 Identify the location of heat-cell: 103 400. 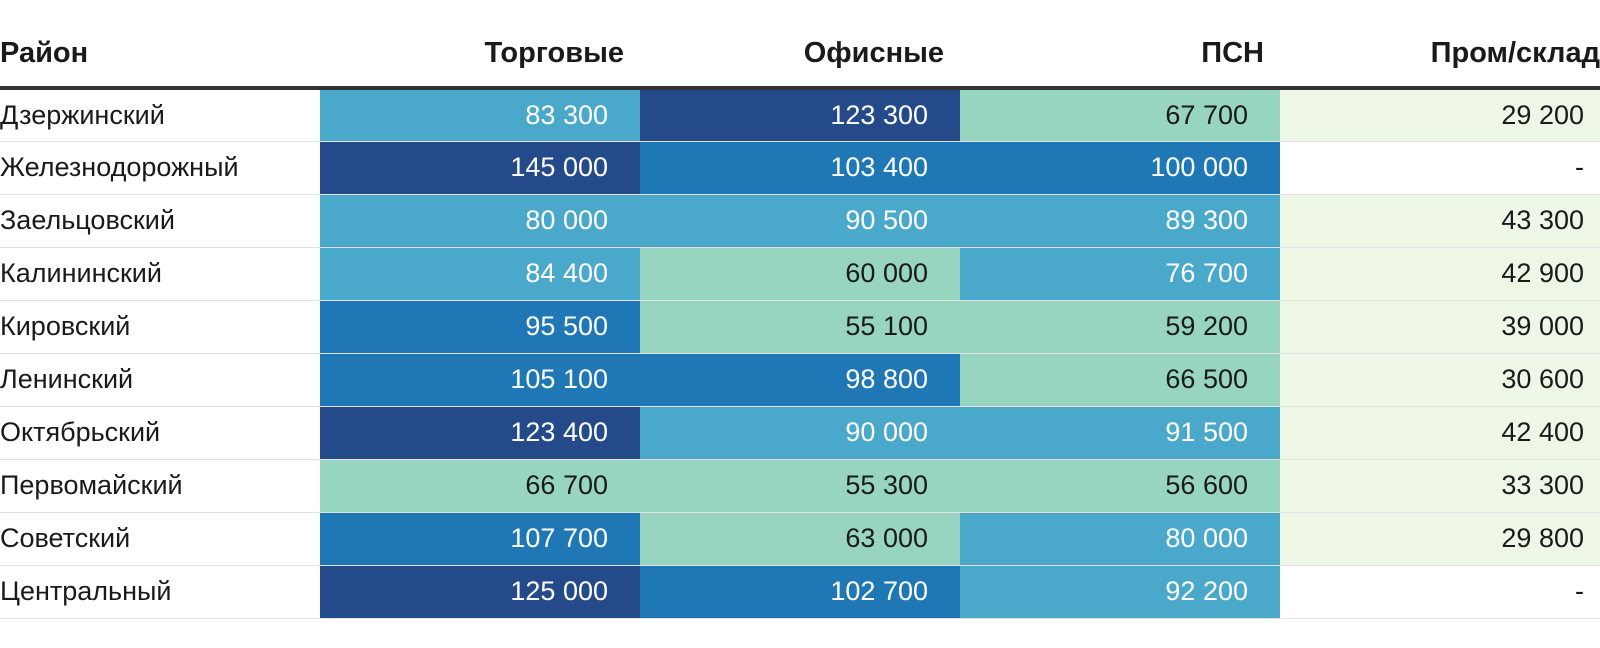
(800, 168).